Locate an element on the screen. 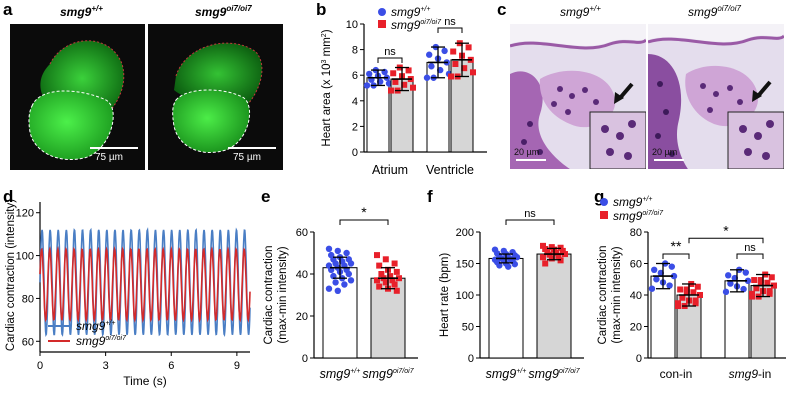 This screenshot has width=790, height=401. chart-d-series-line is located at coordinates (145, 284).